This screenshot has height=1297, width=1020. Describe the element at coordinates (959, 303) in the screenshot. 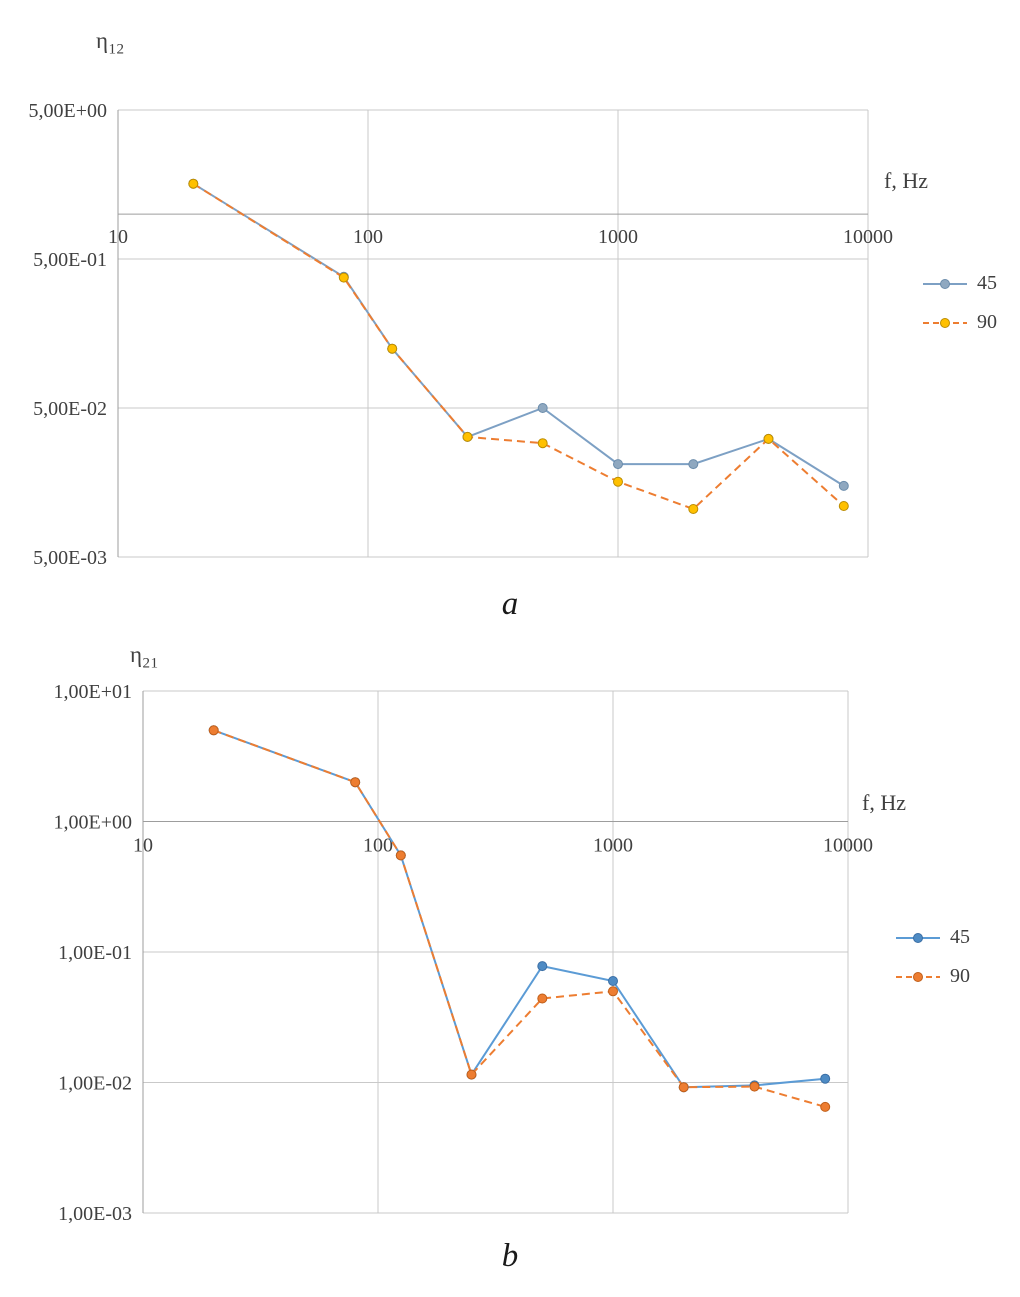

I see `chart-a-legend: 45 90` at that location.